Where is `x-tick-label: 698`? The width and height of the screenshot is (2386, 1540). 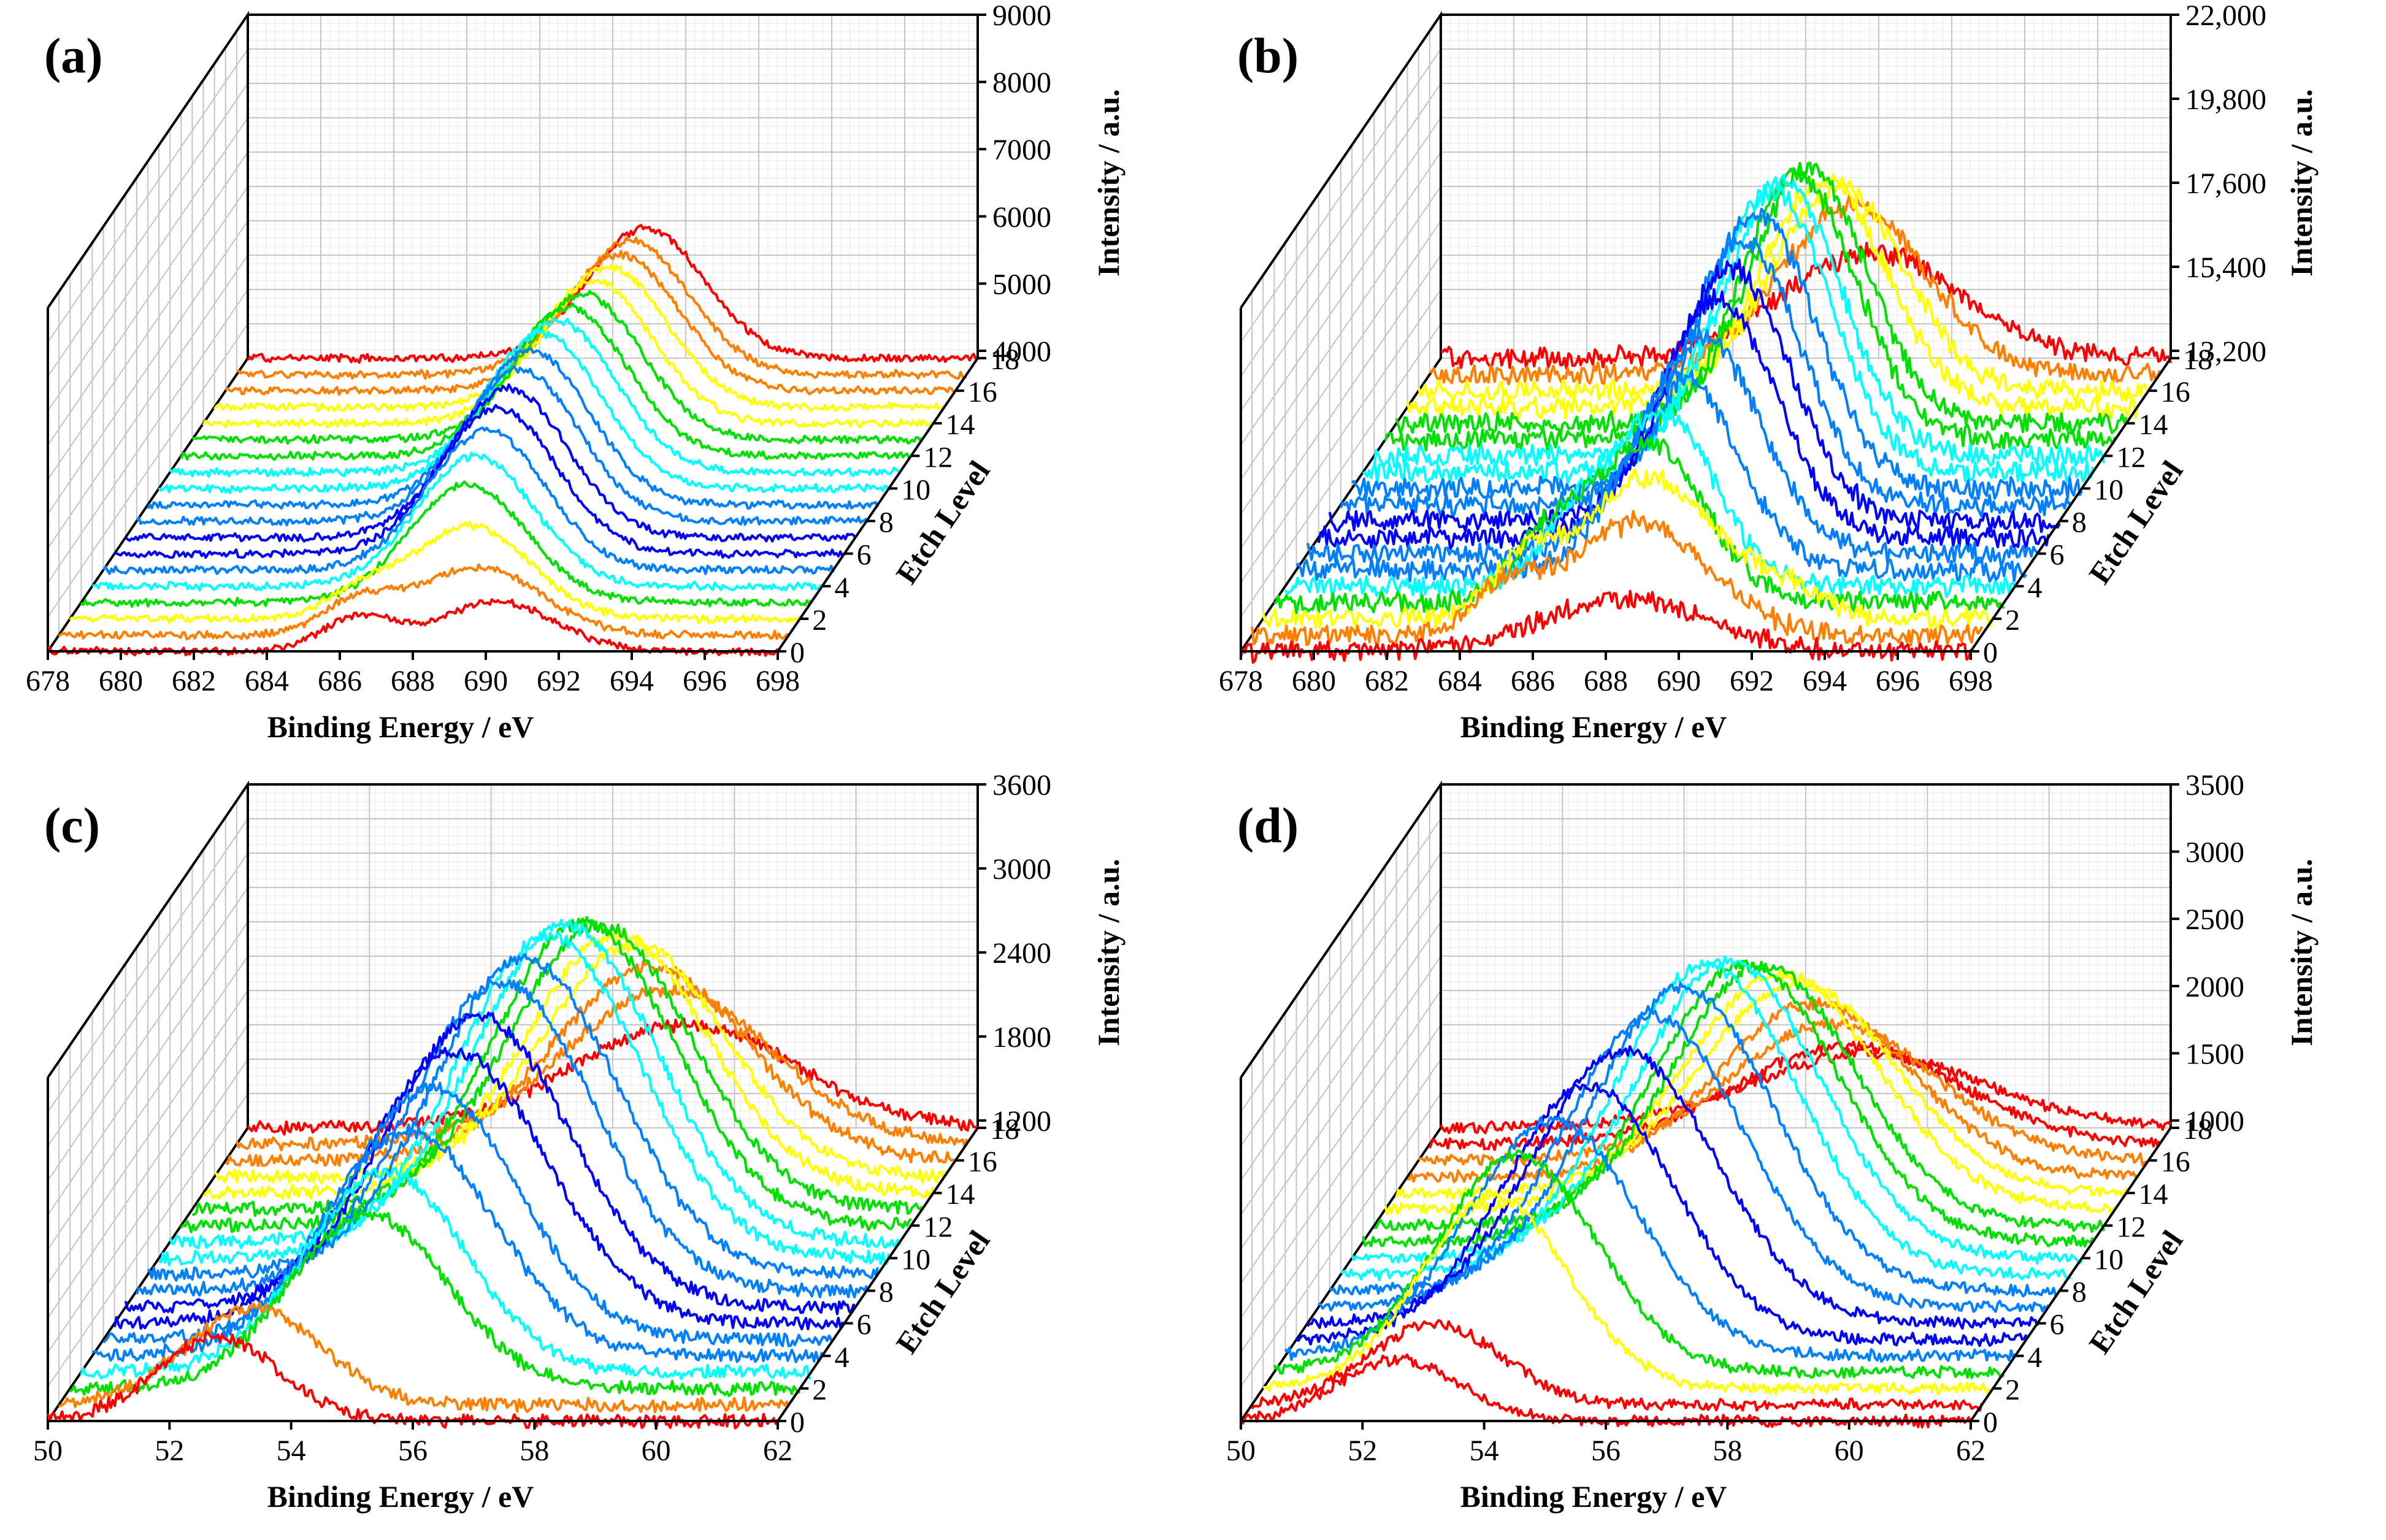
x-tick-label: 698 is located at coordinates (1971, 681).